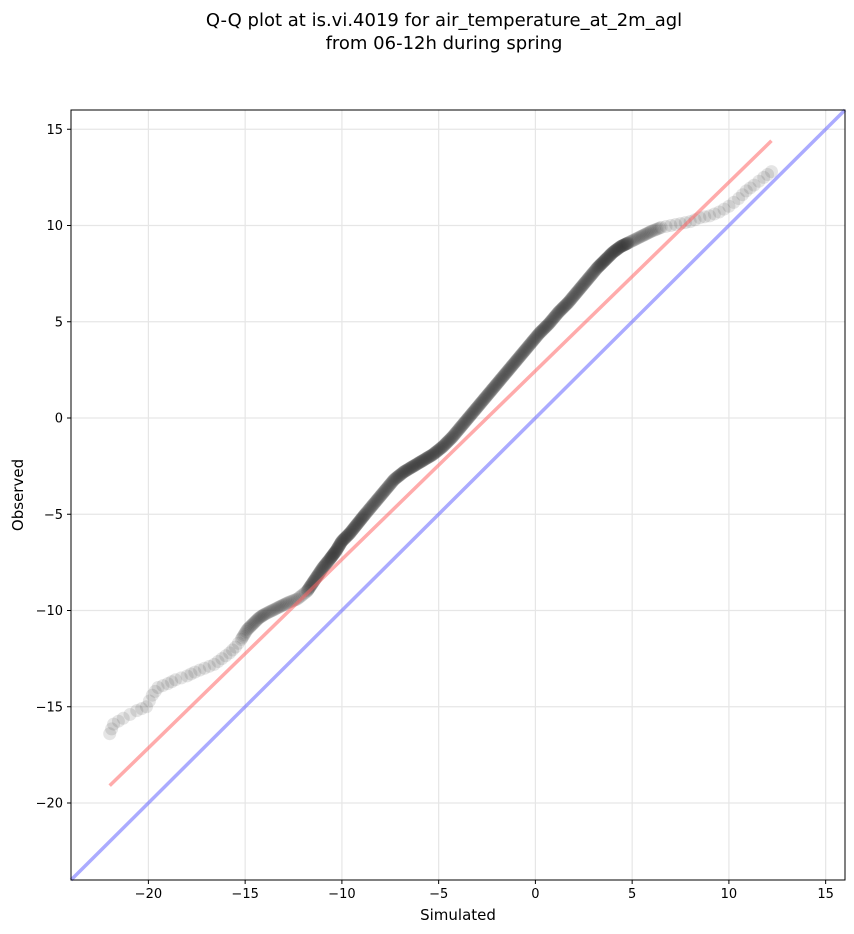 The width and height of the screenshot is (854, 934). What do you see at coordinates (458, 915) in the screenshot?
I see `x-axis-title: Simulated` at bounding box center [458, 915].